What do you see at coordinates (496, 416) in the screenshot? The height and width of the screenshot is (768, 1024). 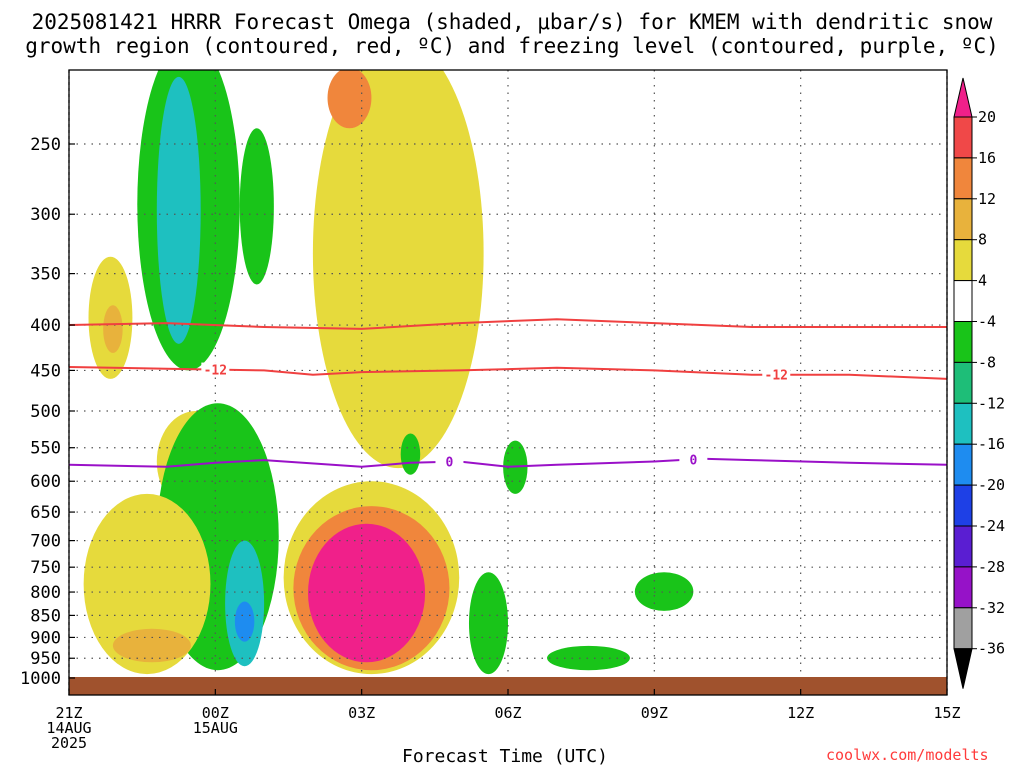 I see `contour-labels: -12 -12 0 0` at bounding box center [496, 416].